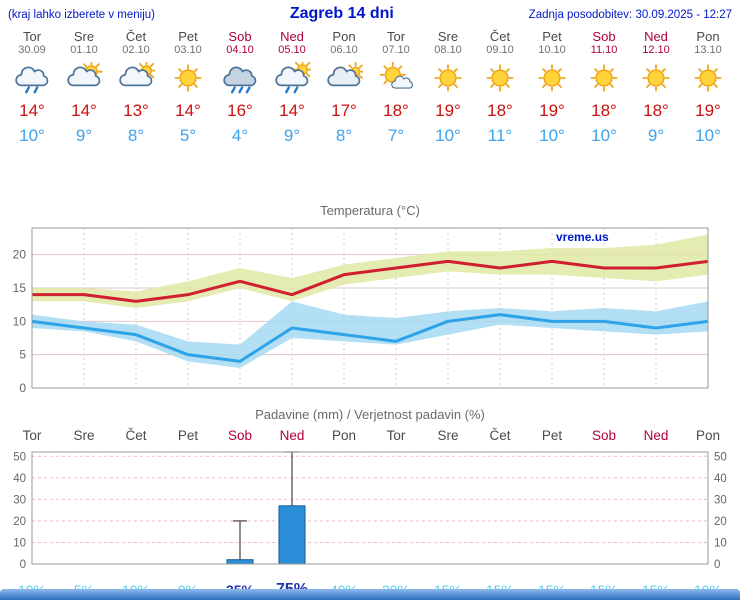 The height and width of the screenshot is (600, 740). I want to click on day-date: 10.10, so click(552, 50).